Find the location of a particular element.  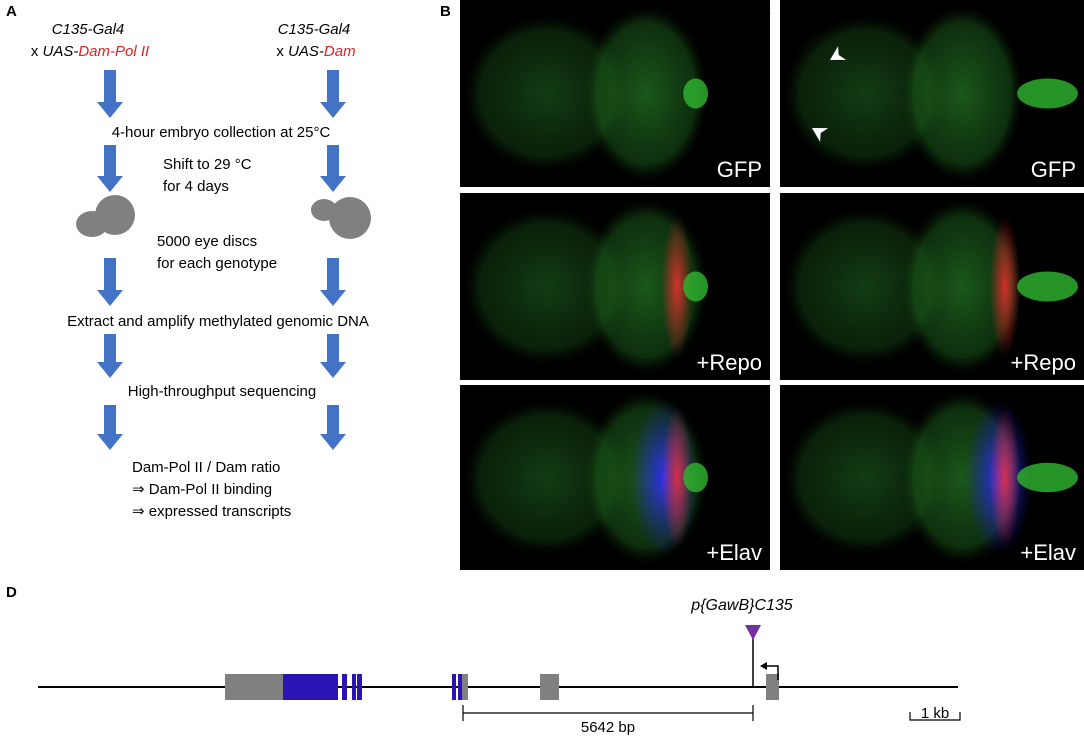

scale-bar is located at coordinates (935, 716).